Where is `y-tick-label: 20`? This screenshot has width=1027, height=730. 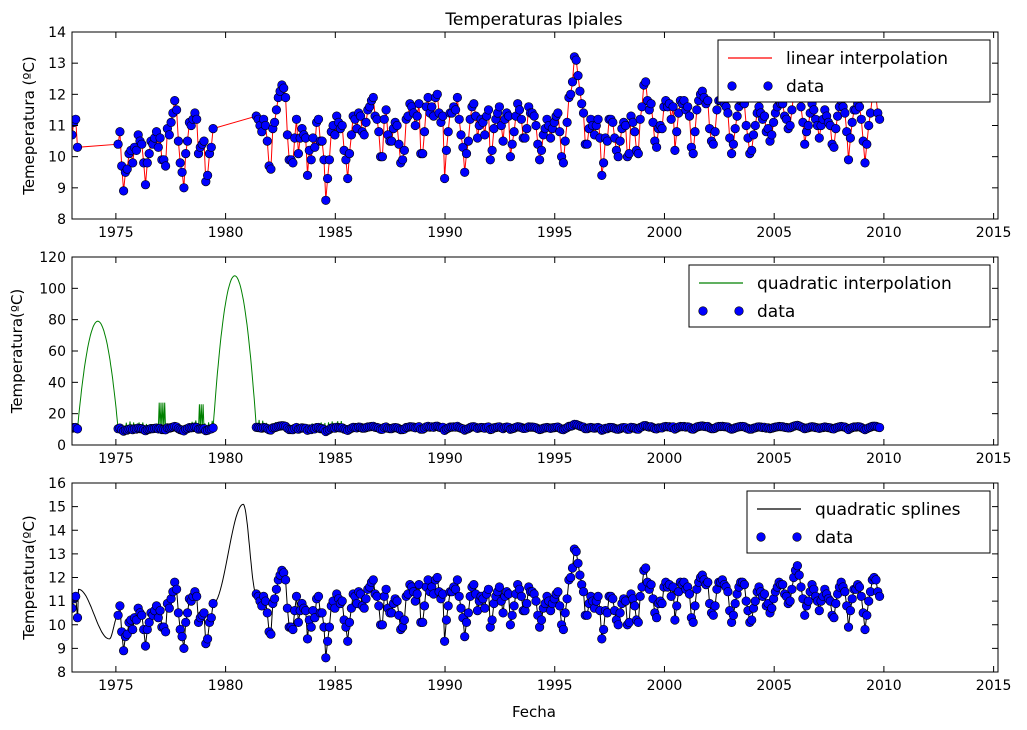 y-tick-label: 20 is located at coordinates (57, 415).